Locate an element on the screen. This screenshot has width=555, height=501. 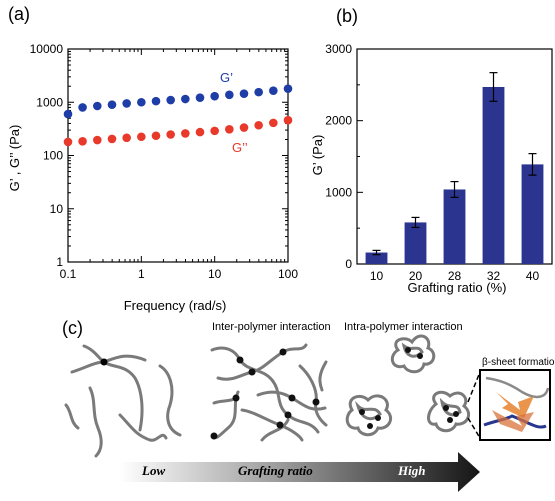
panel-a-label: (a) is located at coordinates (19, 14).